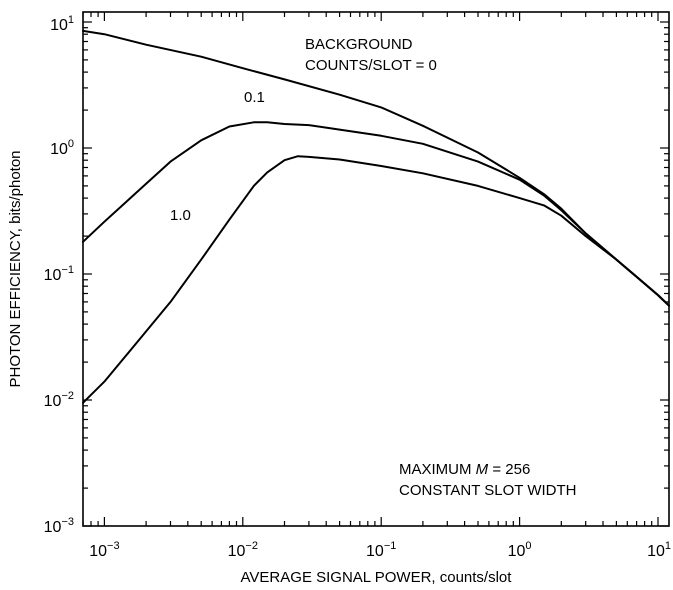 The width and height of the screenshot is (673, 590). I want to click on x-tick-label: 10¹, so click(659, 550).